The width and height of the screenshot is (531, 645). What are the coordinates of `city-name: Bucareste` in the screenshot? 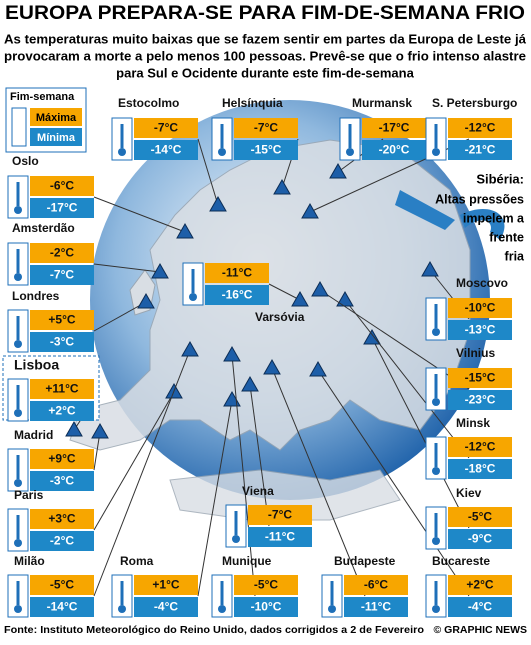 It's located at (461, 561).